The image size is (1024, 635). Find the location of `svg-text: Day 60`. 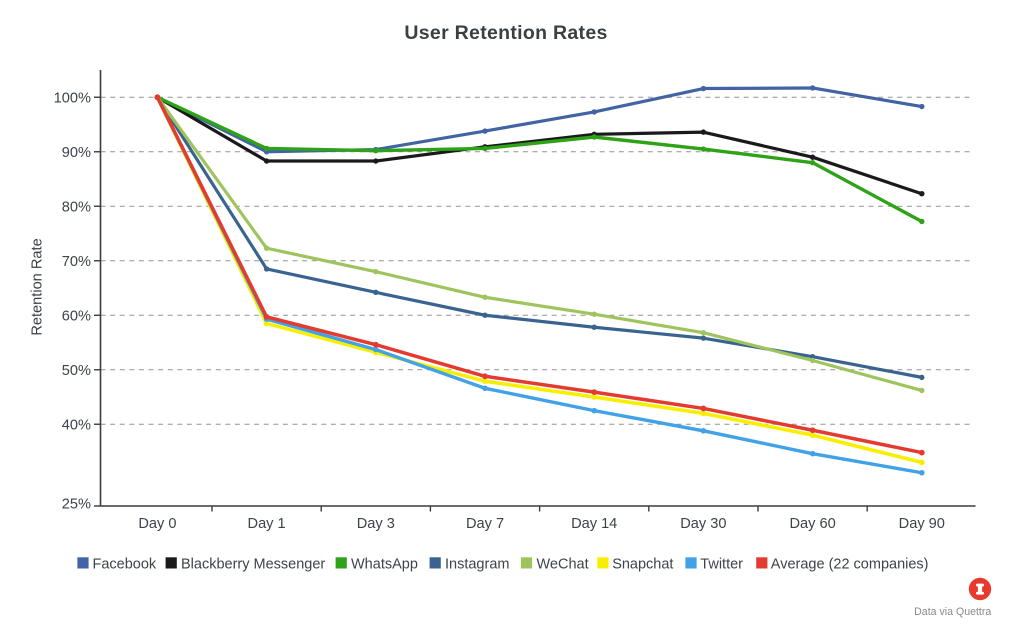

svg-text: Day 60 is located at coordinates (812, 524).